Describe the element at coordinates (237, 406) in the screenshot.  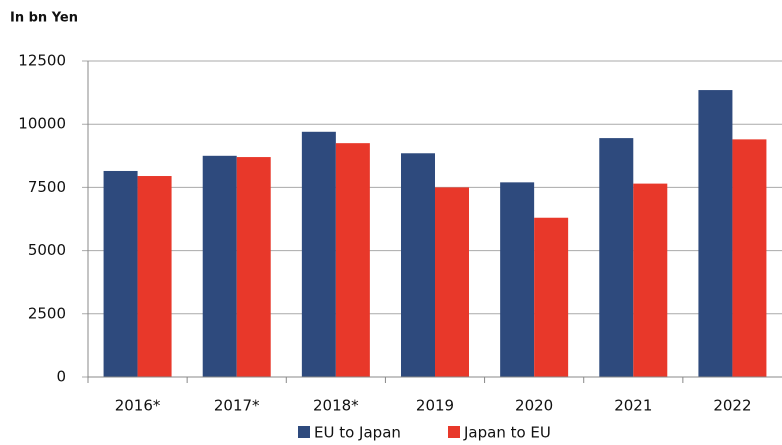
I see `x-tick-label: 2017*` at that location.